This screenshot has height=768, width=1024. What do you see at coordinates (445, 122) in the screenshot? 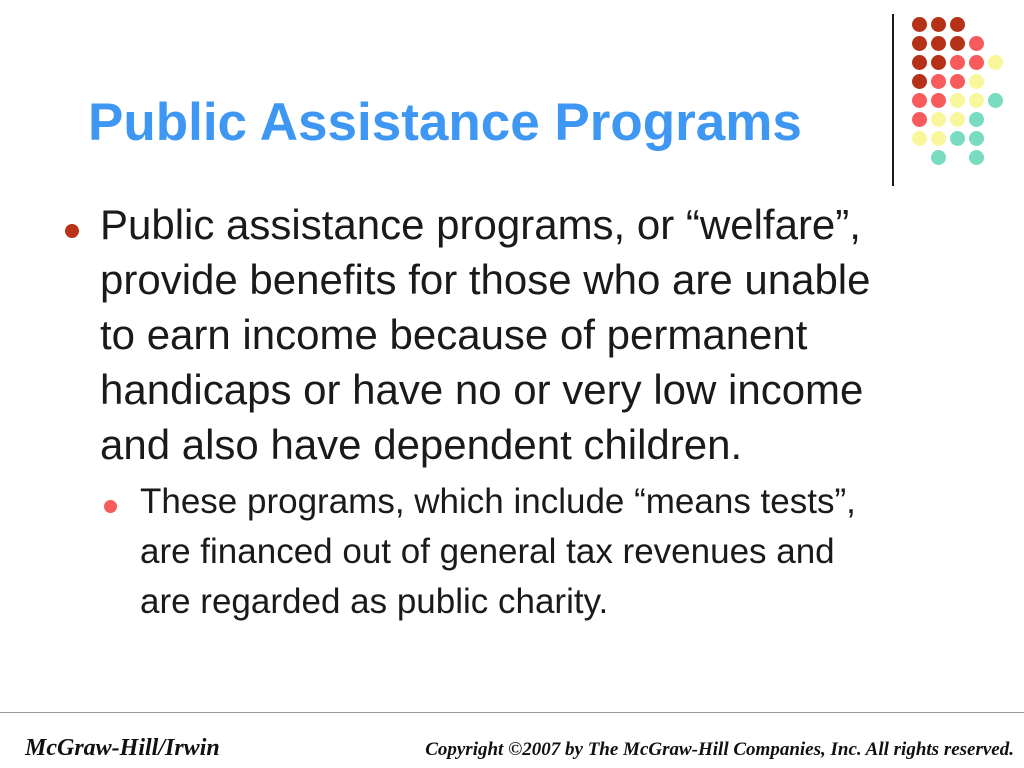
I see `slide-title: Public Assistance Programs` at bounding box center [445, 122].